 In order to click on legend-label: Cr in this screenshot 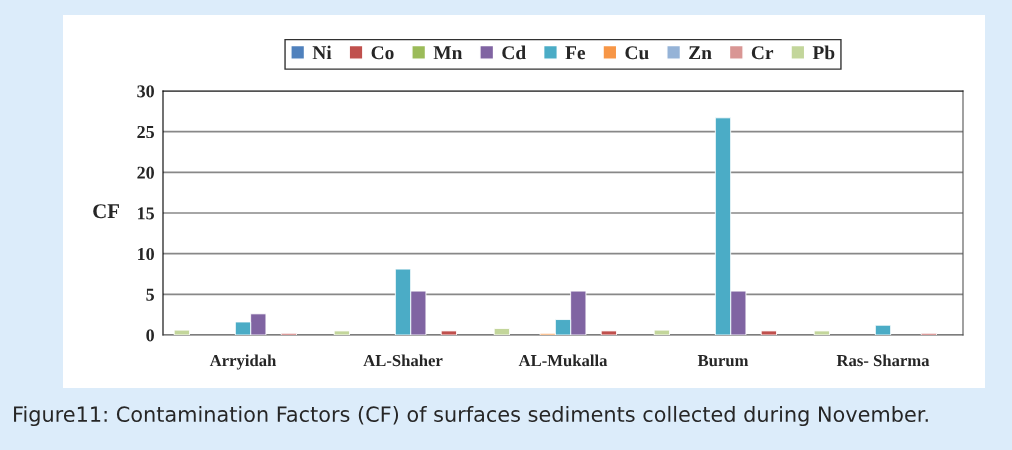, I will do `click(762, 53)`.